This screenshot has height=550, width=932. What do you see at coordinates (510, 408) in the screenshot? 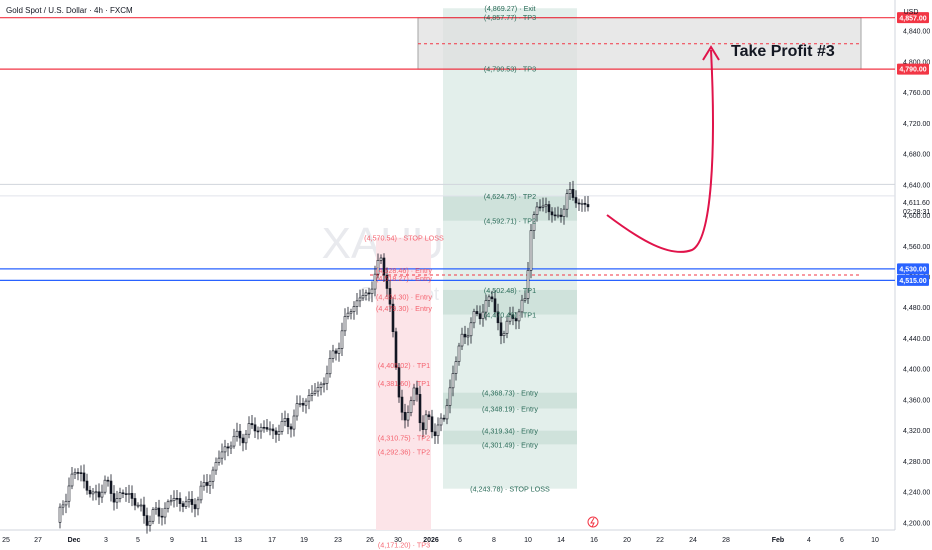
I see `long-setup-label: (4,348.19) · Entry` at bounding box center [510, 408].